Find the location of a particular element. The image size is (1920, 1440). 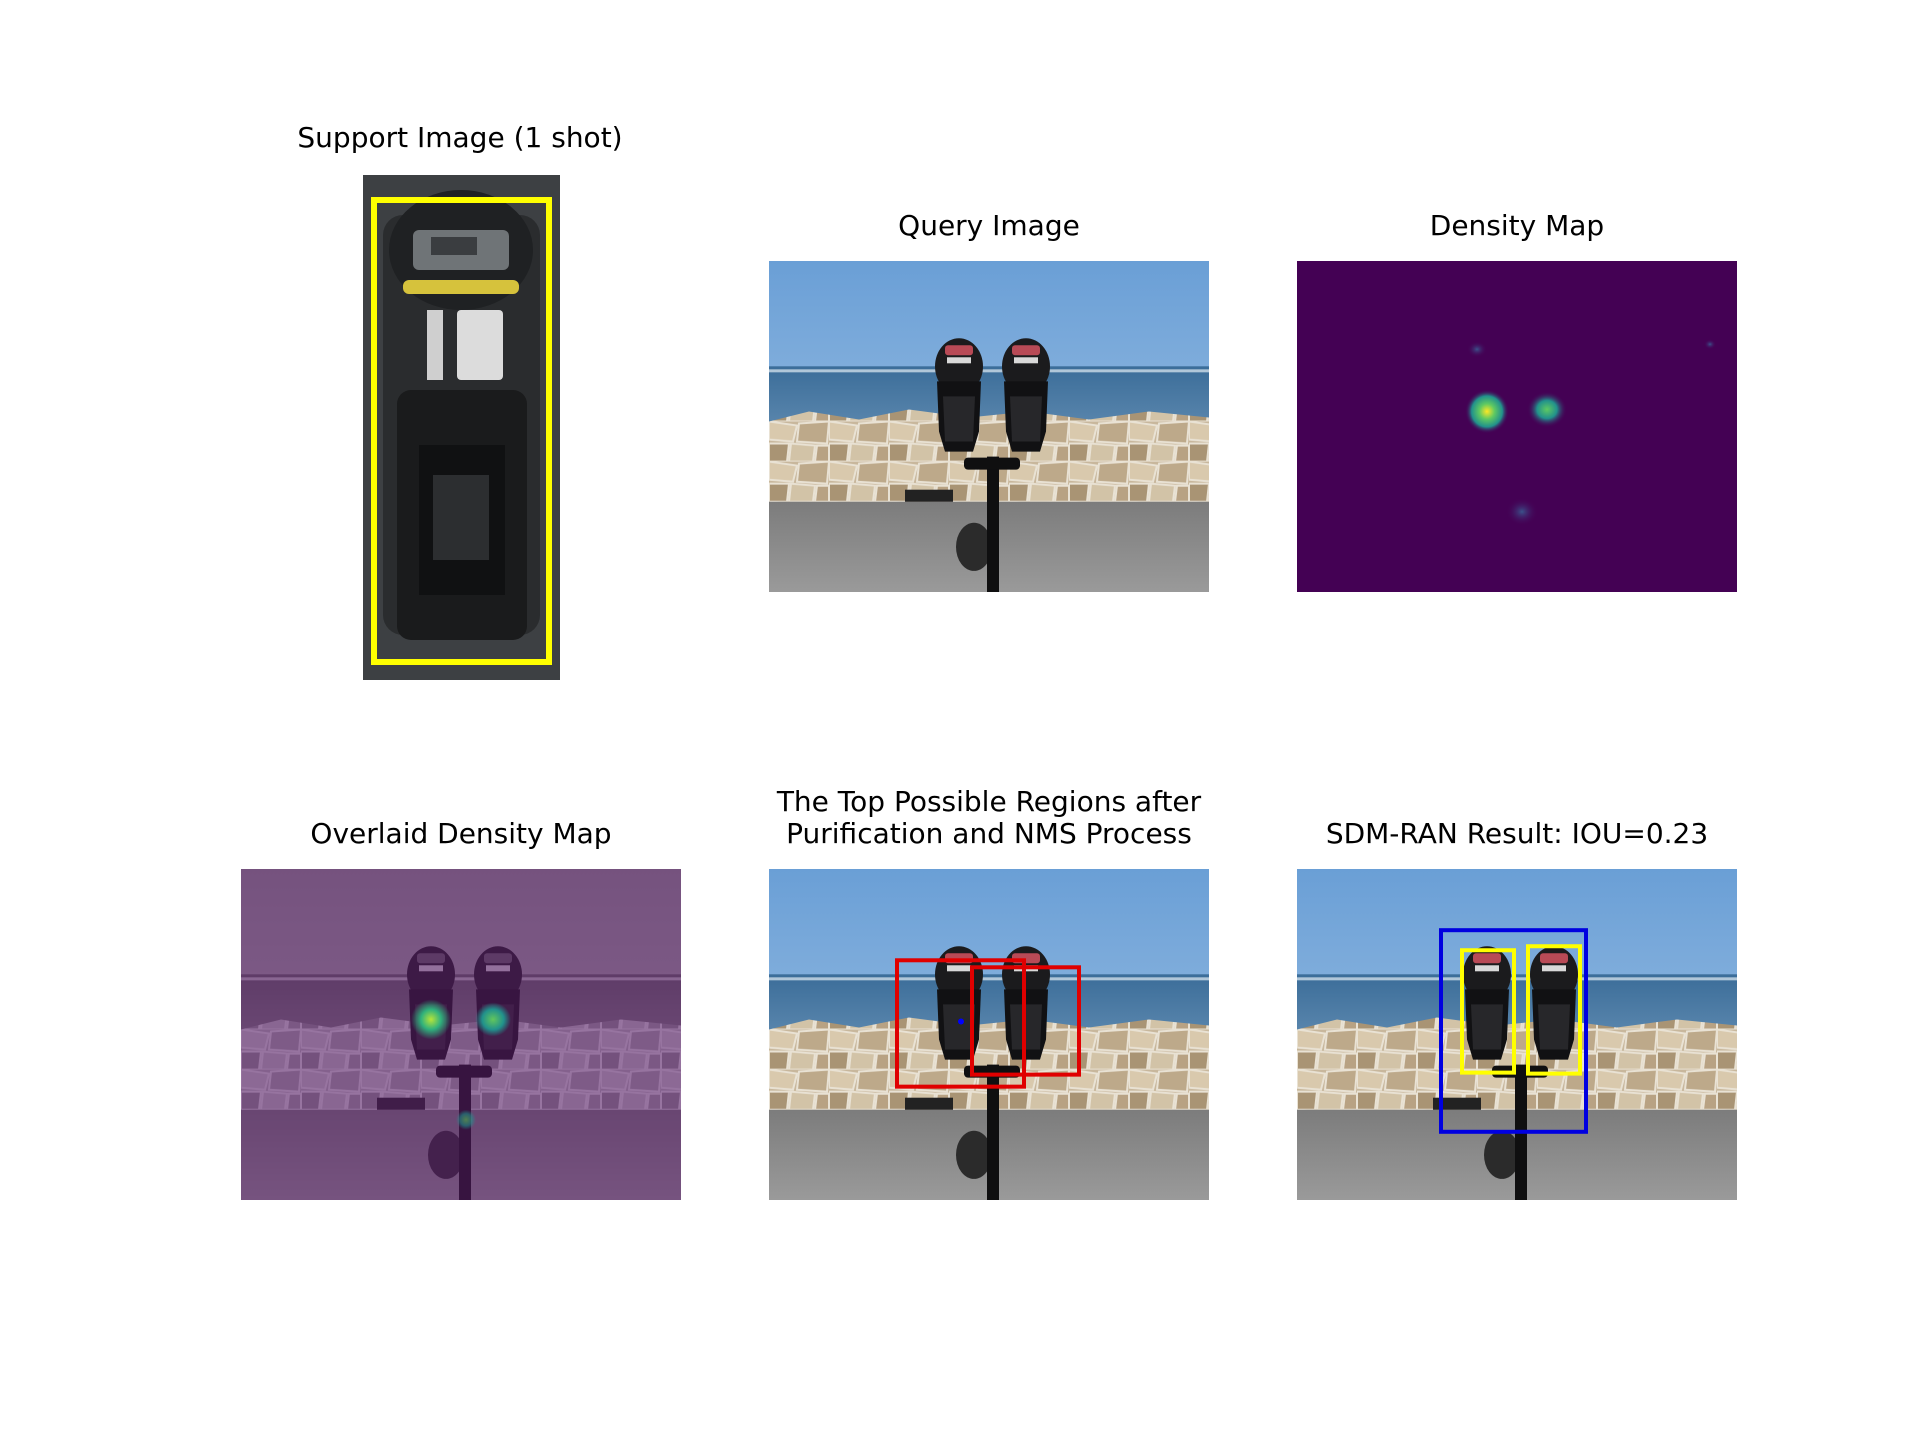

top-regions-image is located at coordinates (989, 1034).